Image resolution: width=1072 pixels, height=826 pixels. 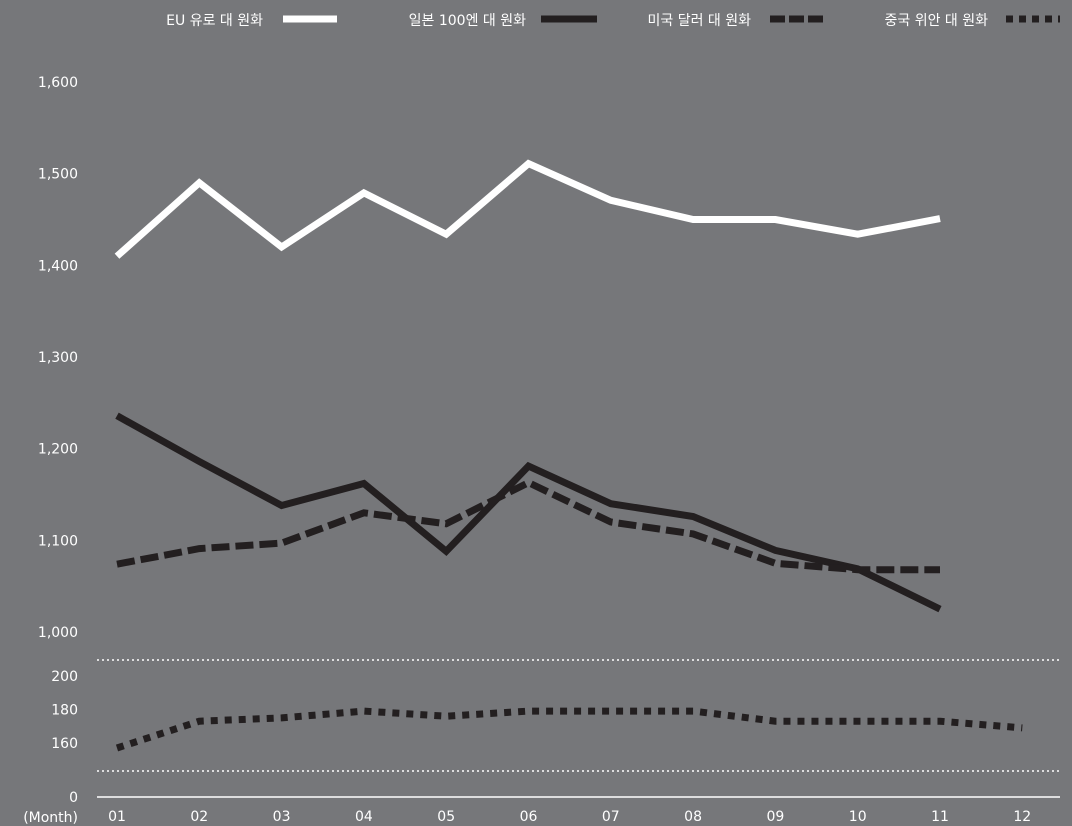 I want to click on y-tick-label: 1,500, so click(x=58, y=175).